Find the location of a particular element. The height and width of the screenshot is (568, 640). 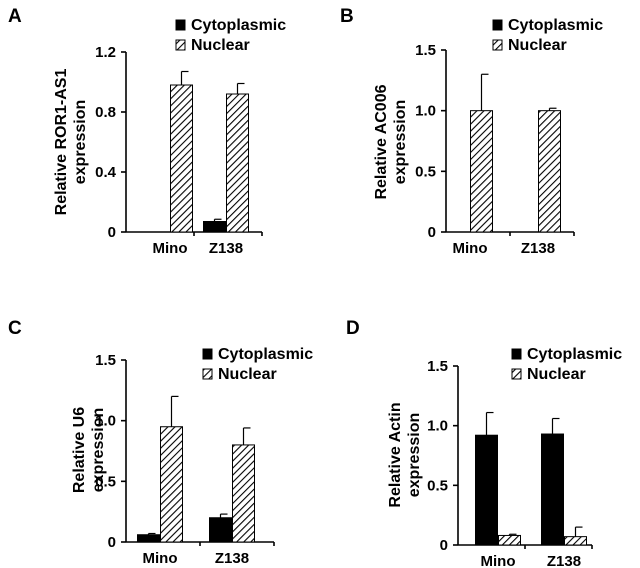

y-tick-label: 0.8 is located at coordinates (105, 112).